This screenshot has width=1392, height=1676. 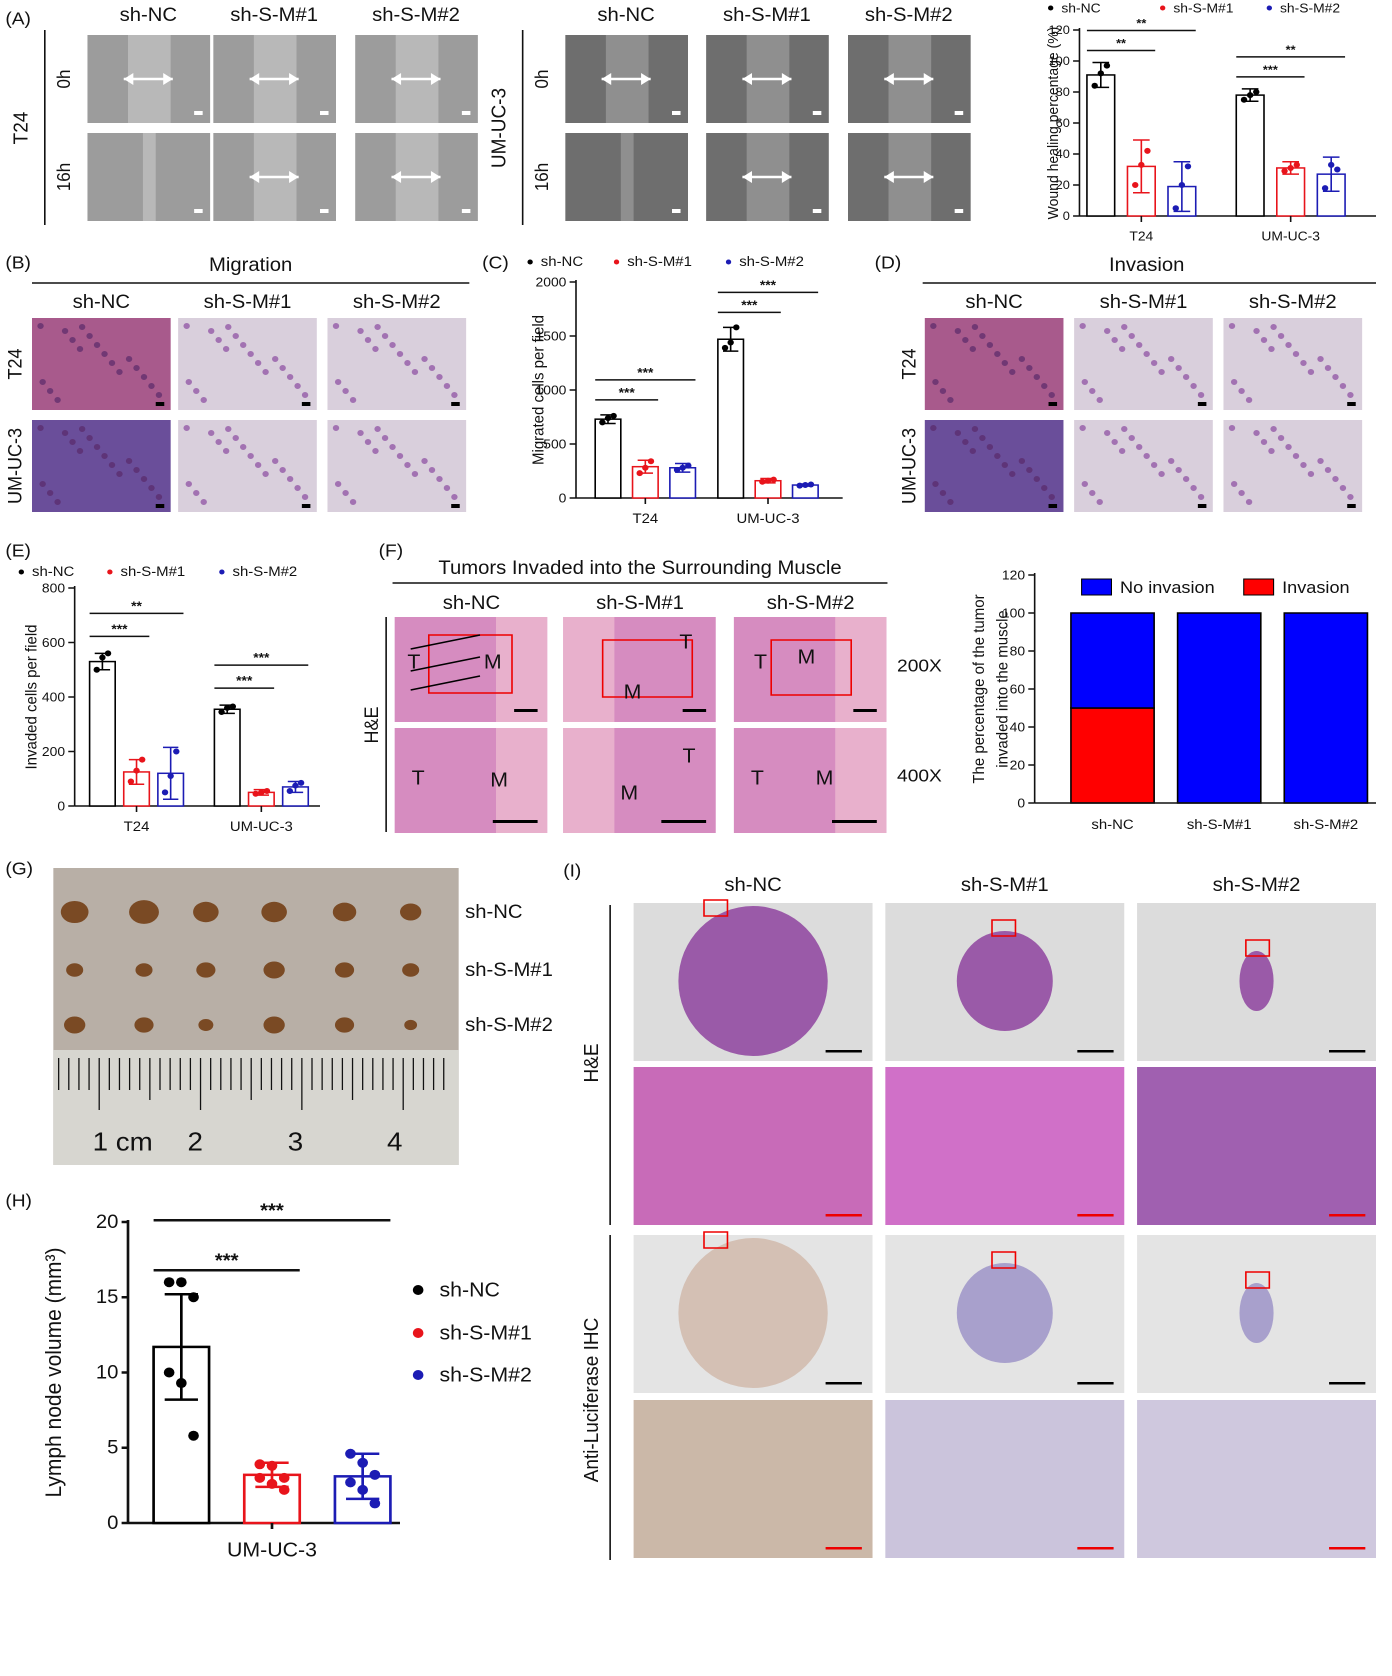 I want to click on y-tick-label: 0, so click(x=563, y=498).